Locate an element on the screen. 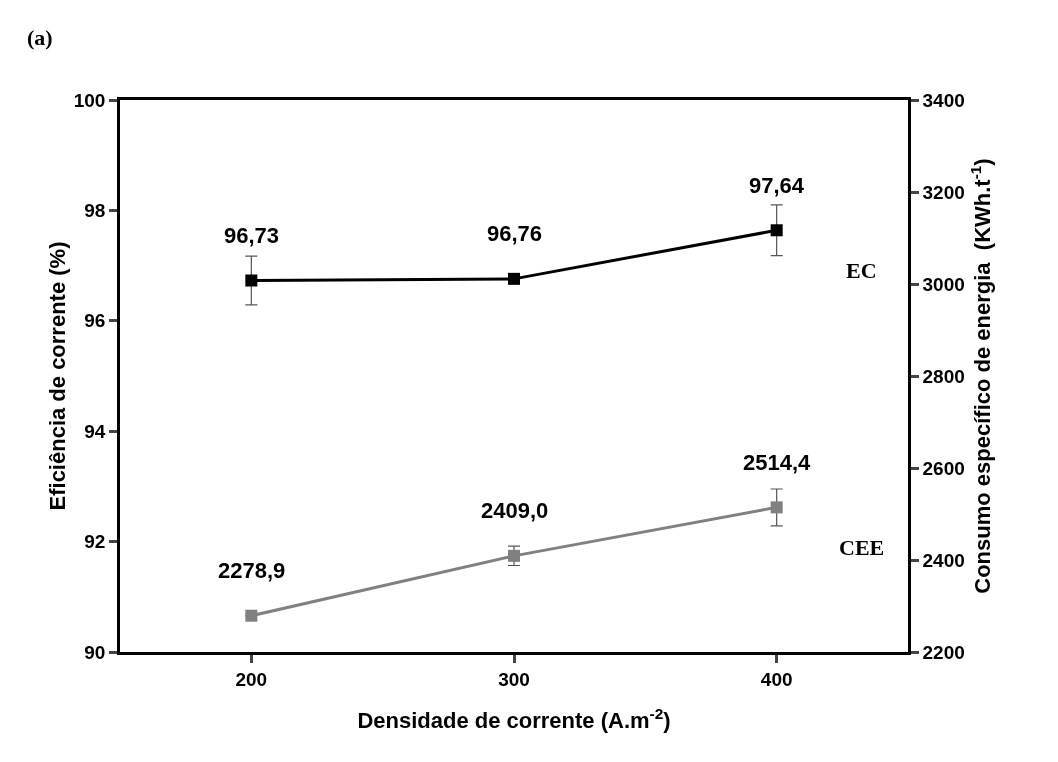 The image size is (1058, 762). text: CEE is located at coordinates (862, 547).